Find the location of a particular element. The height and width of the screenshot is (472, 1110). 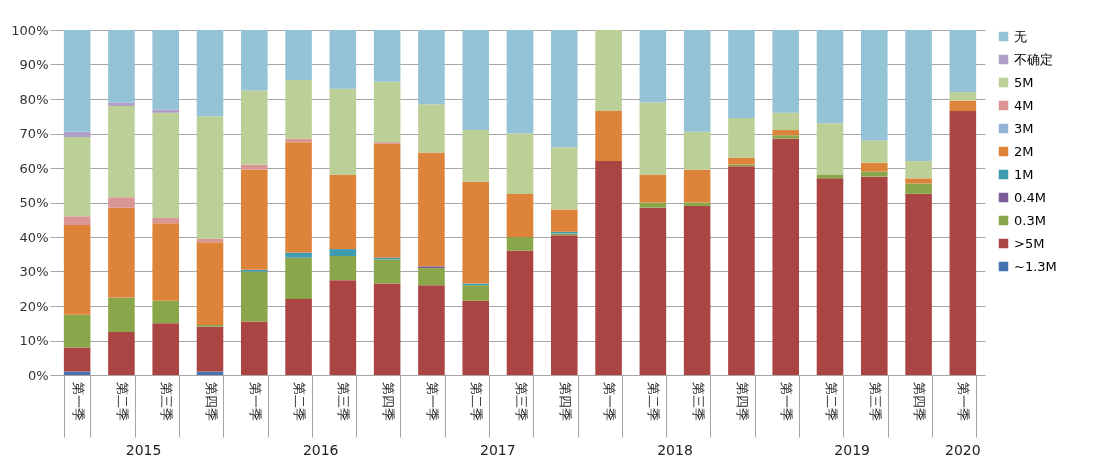

legend-label: 4M is located at coordinates (1024, 105).